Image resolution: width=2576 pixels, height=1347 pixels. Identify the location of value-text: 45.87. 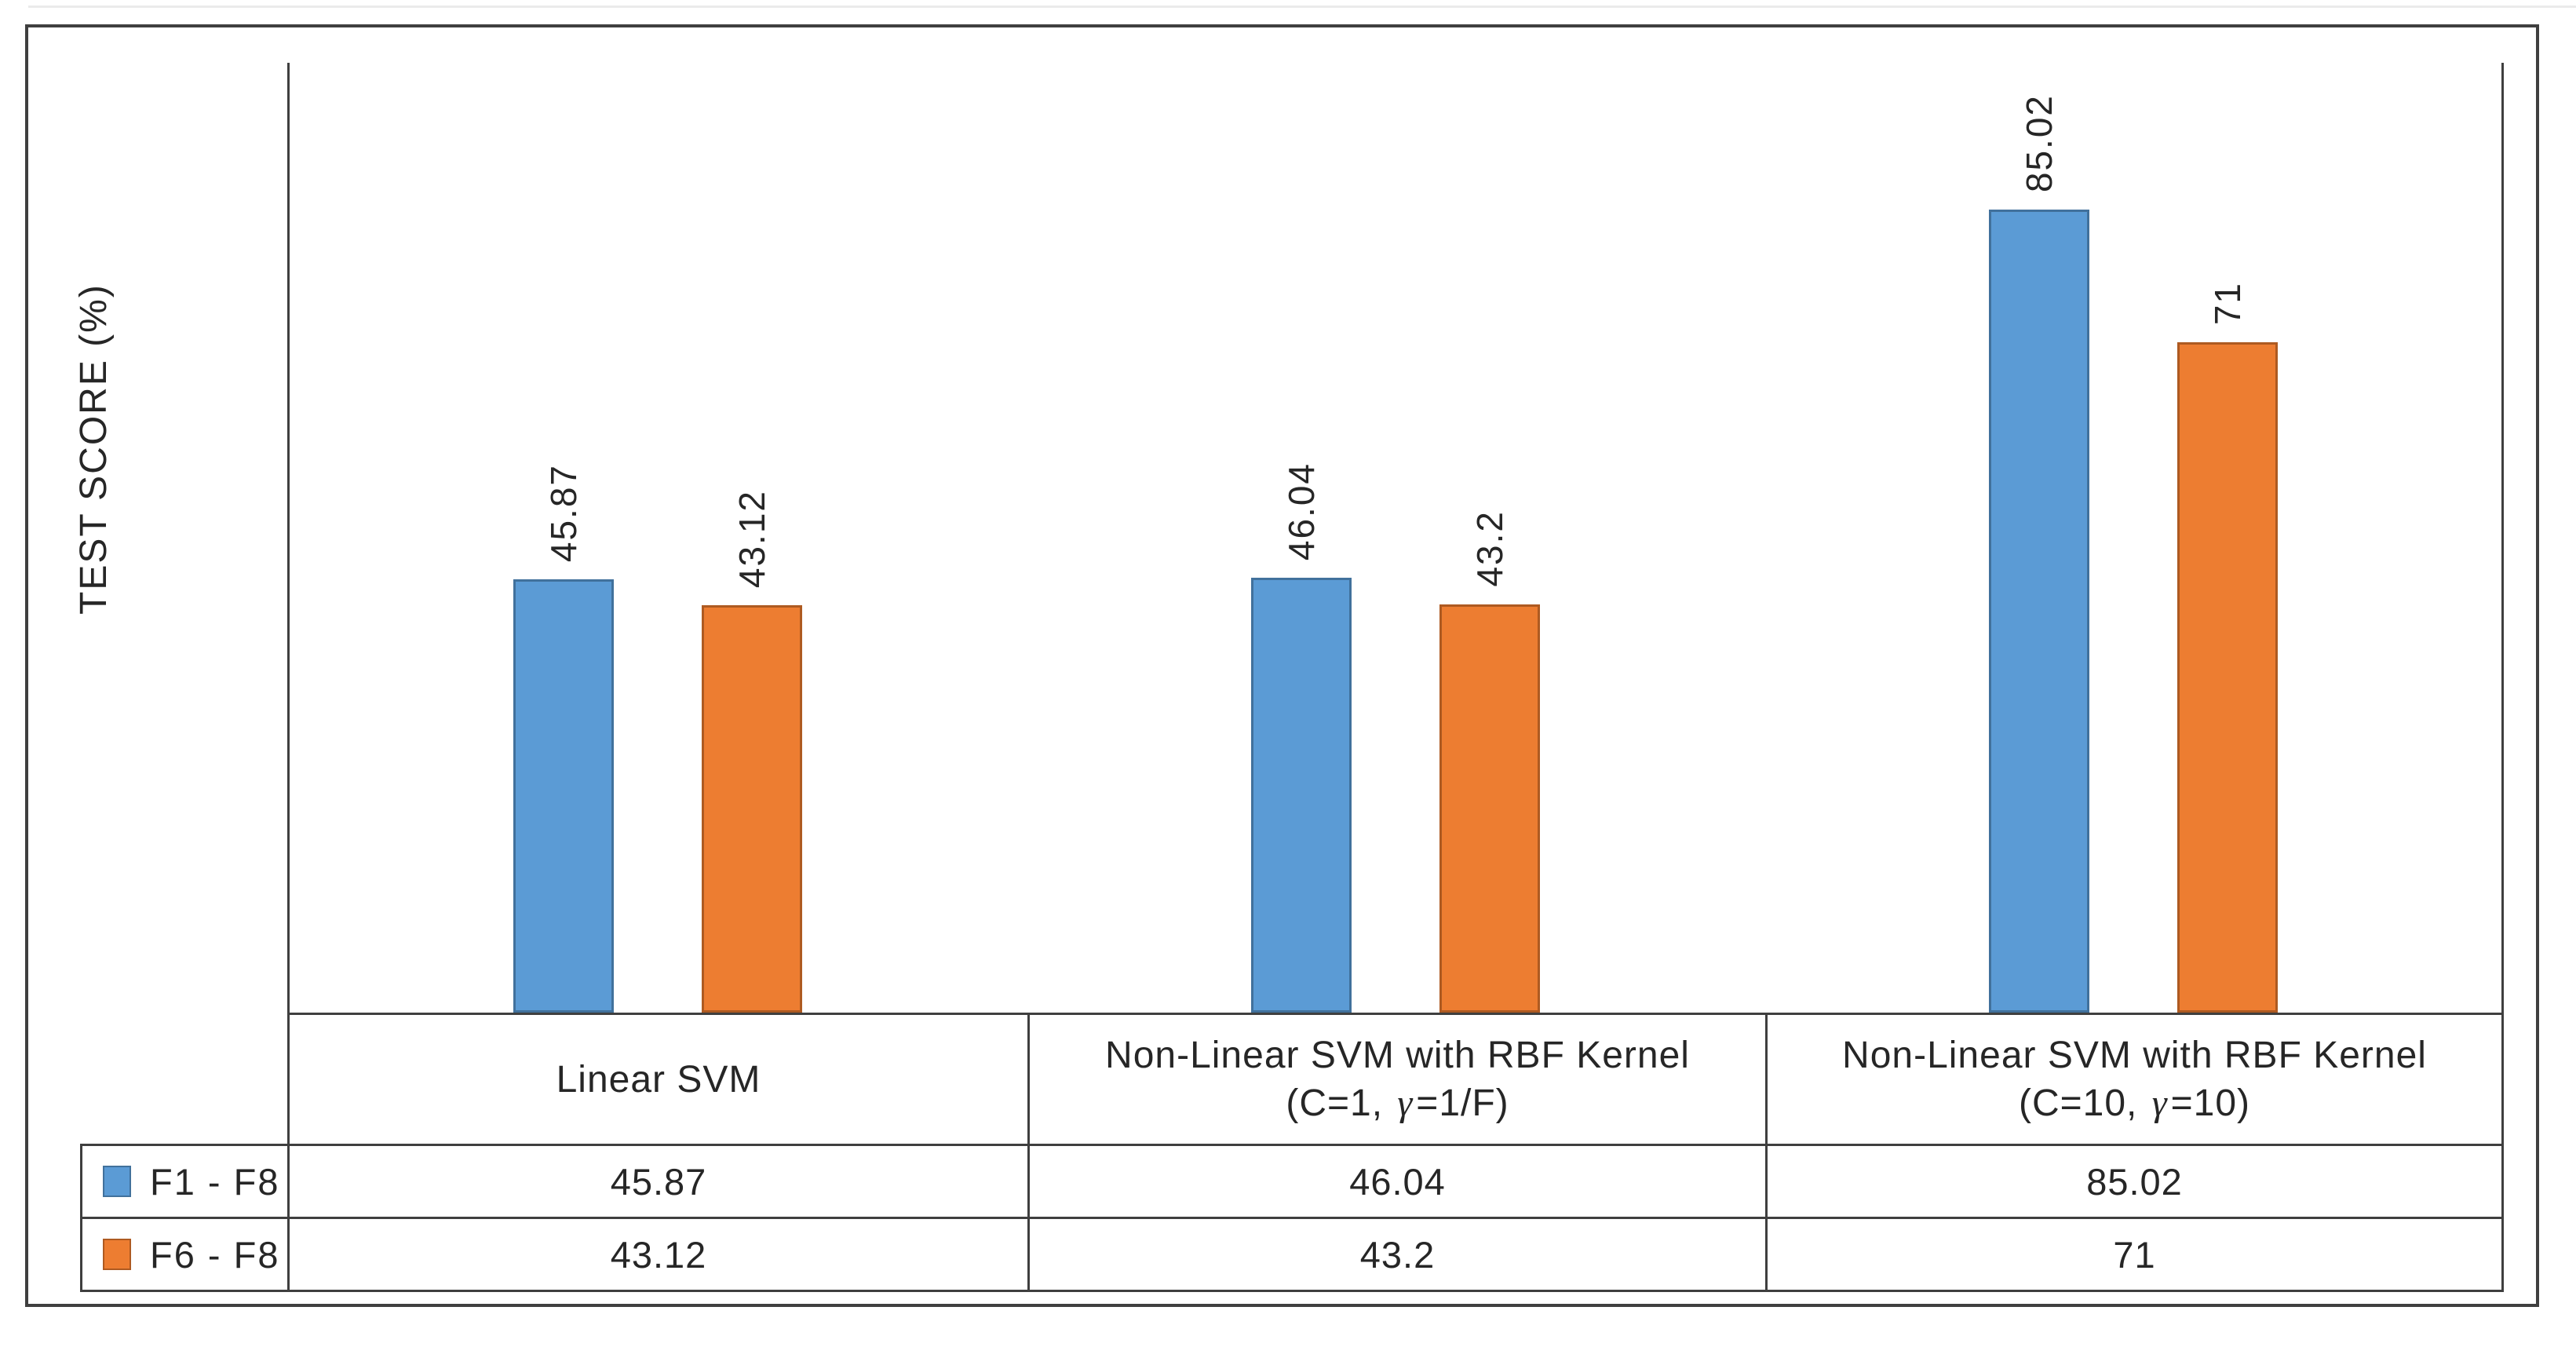
(658, 1181).